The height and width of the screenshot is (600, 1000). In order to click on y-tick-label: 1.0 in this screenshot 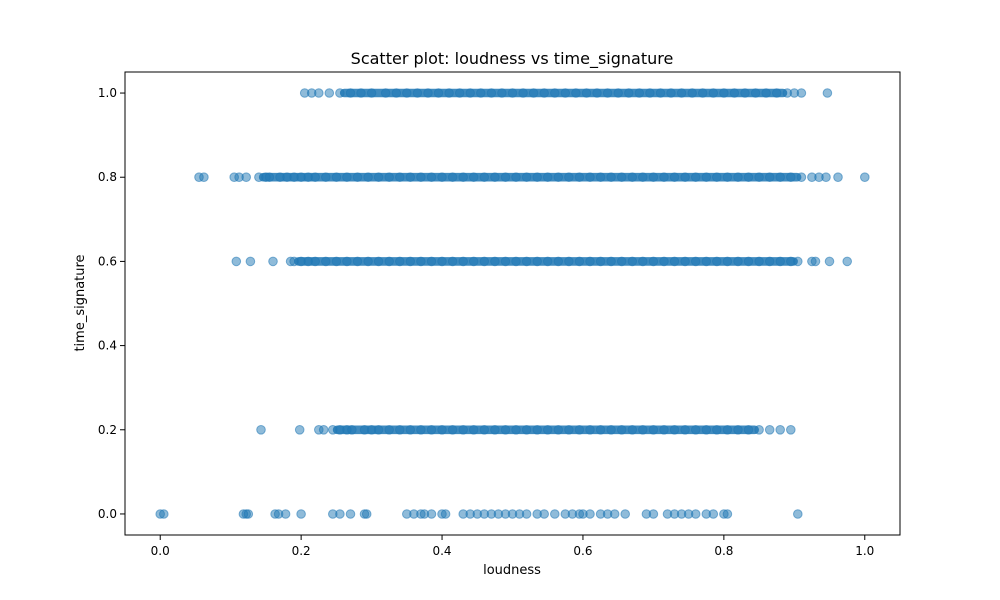, I will do `click(107, 93)`.